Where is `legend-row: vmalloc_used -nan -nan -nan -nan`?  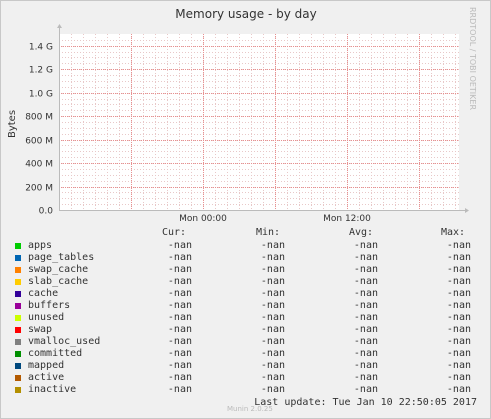
legend-row: vmalloc_used -nan -nan -nan -nan is located at coordinates (245, 342).